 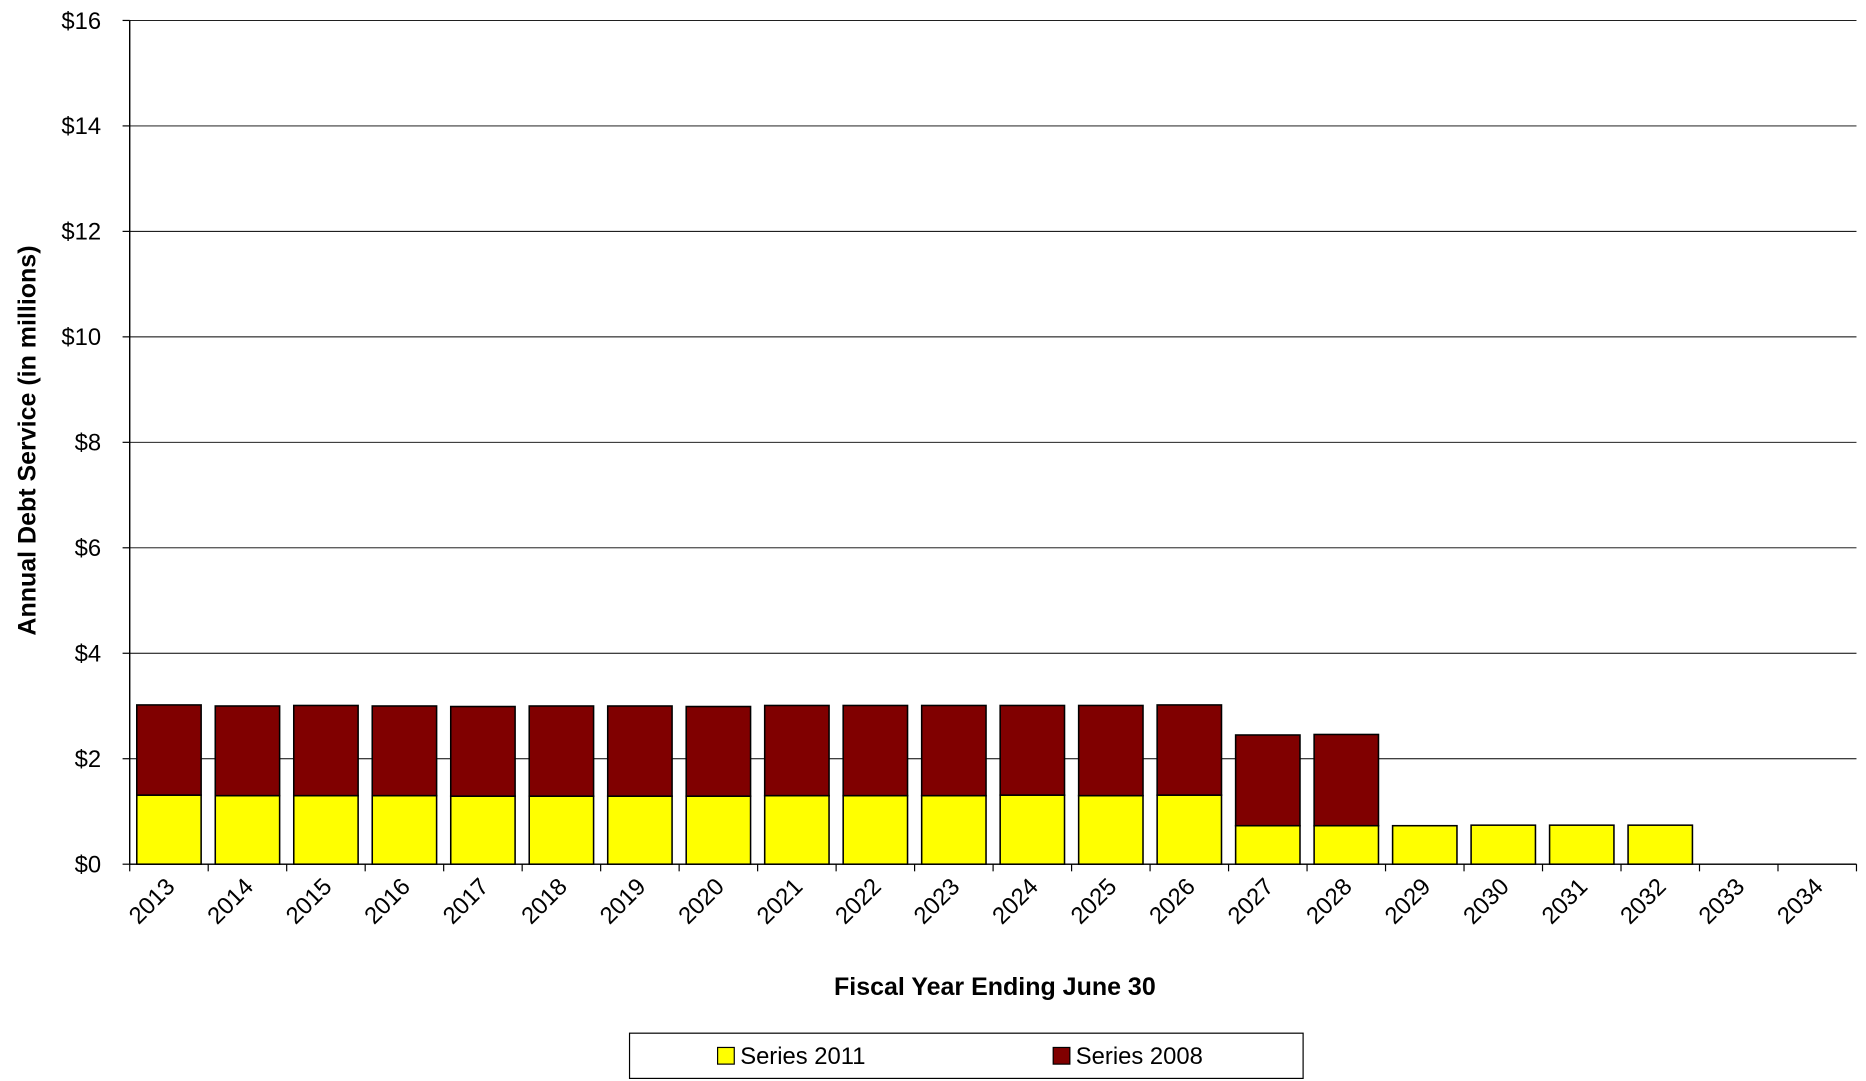 I want to click on y-tick-label: $14, so click(x=81, y=126).